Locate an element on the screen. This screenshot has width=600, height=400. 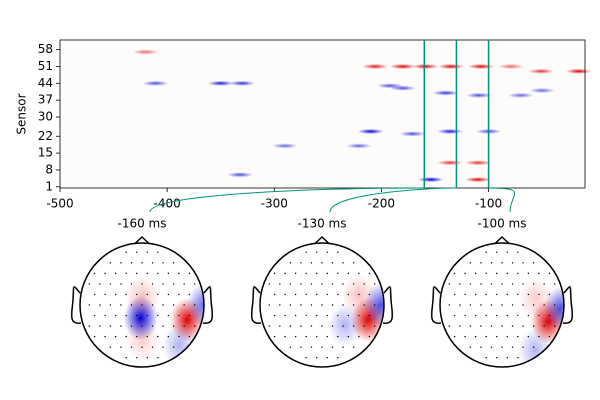
topomap-field is located at coordinates (355, 310).